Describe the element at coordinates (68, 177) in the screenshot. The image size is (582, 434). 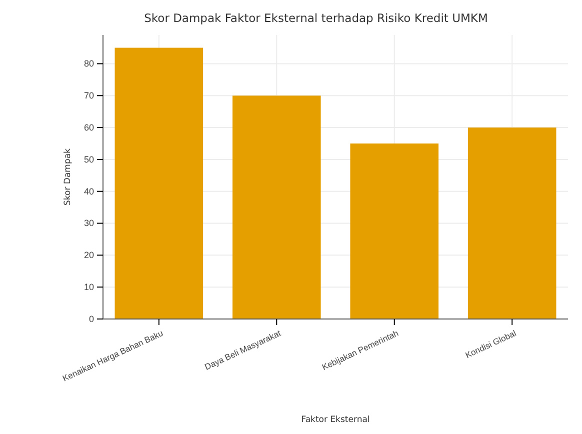
I see `y-axis-title: Skor Dampak` at that location.